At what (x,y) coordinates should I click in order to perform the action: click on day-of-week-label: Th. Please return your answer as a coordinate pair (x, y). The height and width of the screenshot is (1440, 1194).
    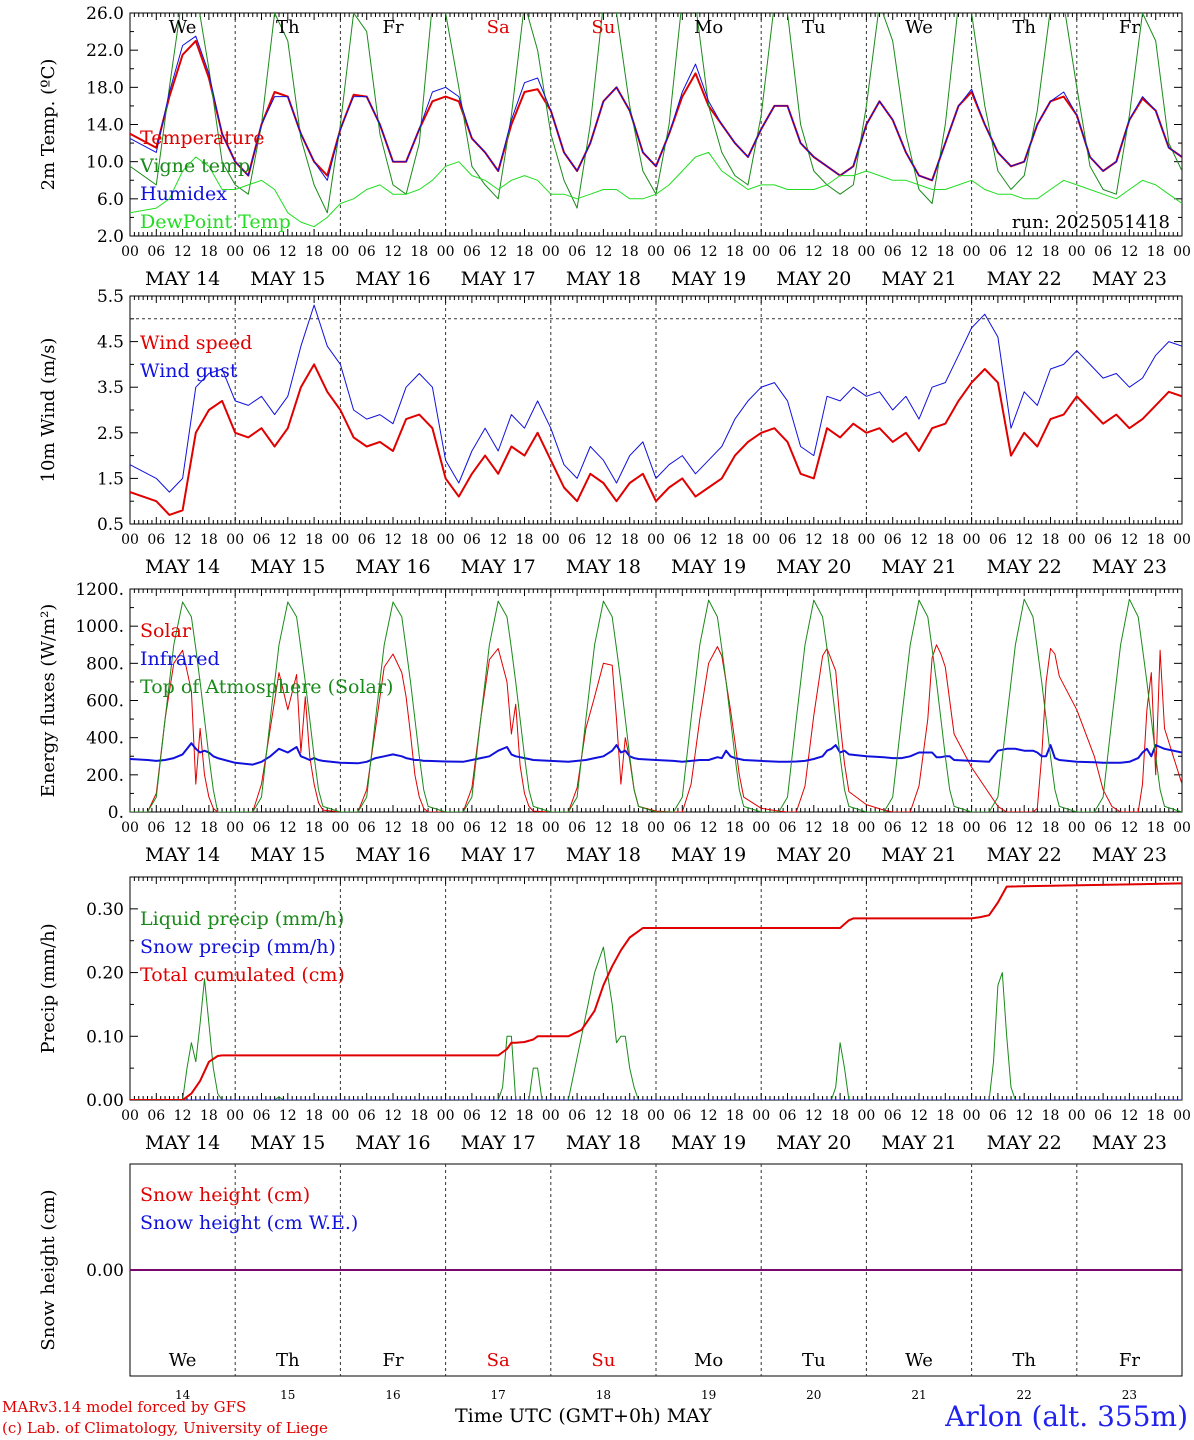
    Looking at the image, I should click on (288, 27).